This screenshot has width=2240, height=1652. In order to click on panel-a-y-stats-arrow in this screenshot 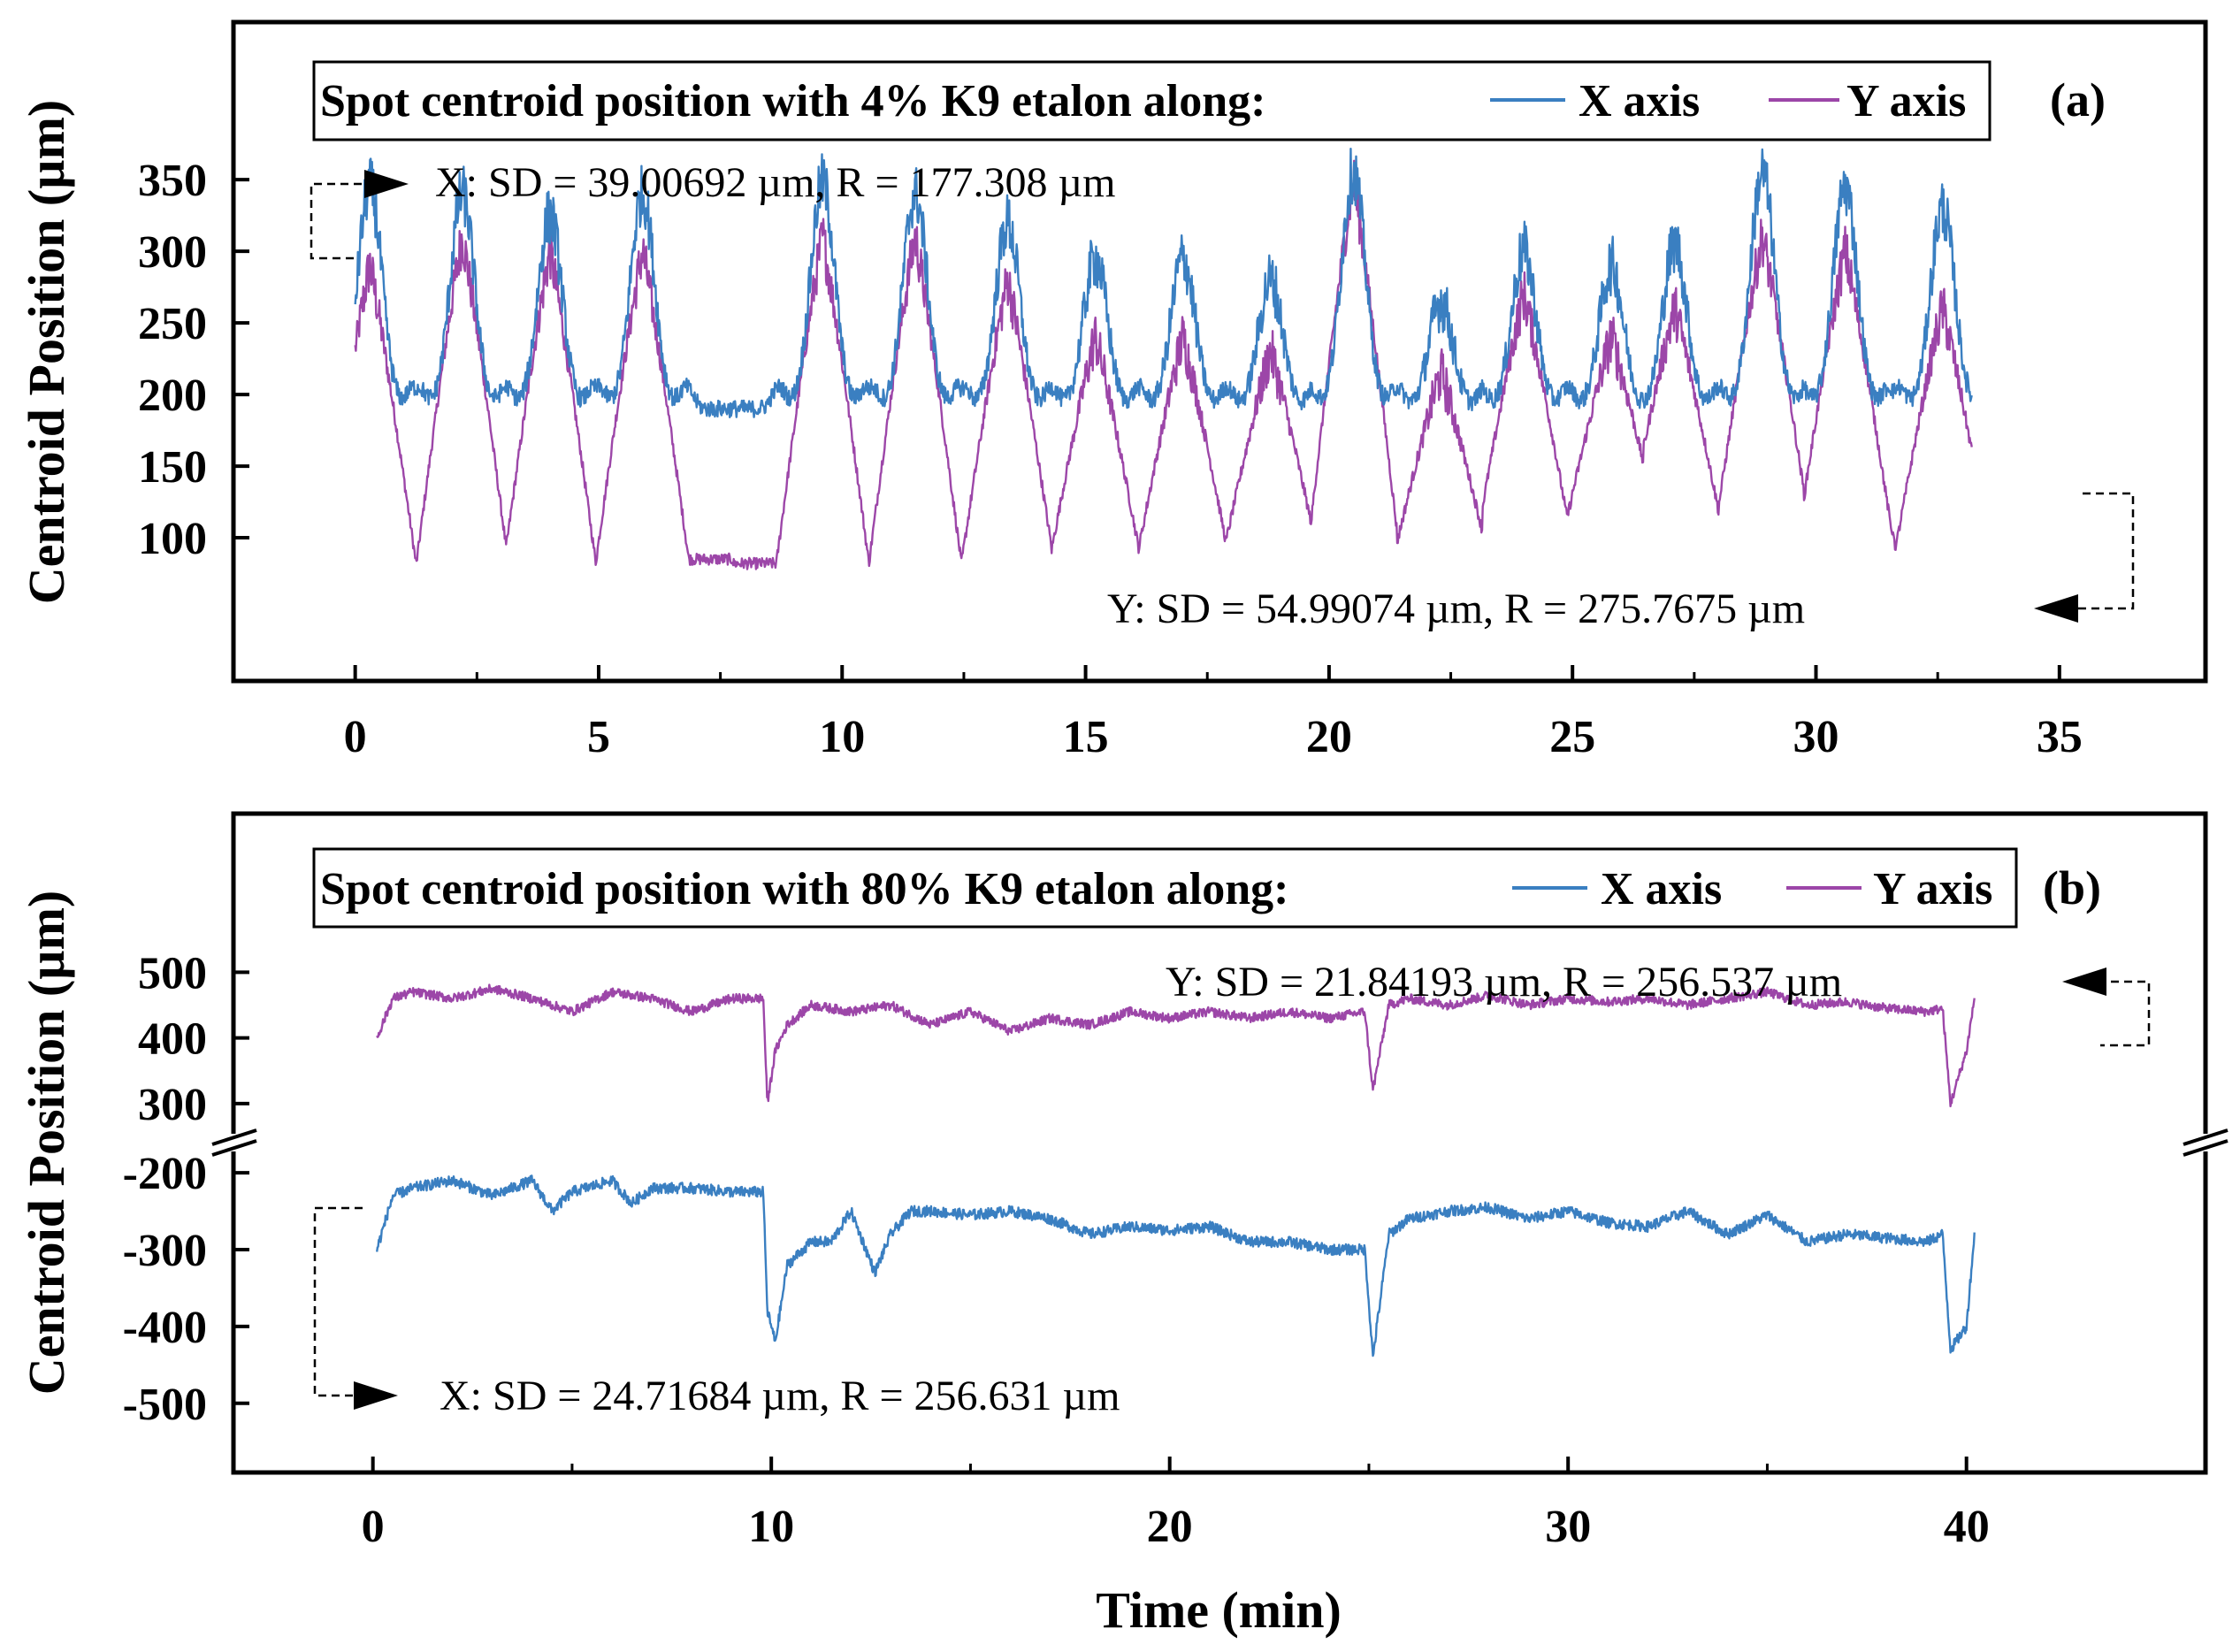, I will do `click(2056, 608)`.